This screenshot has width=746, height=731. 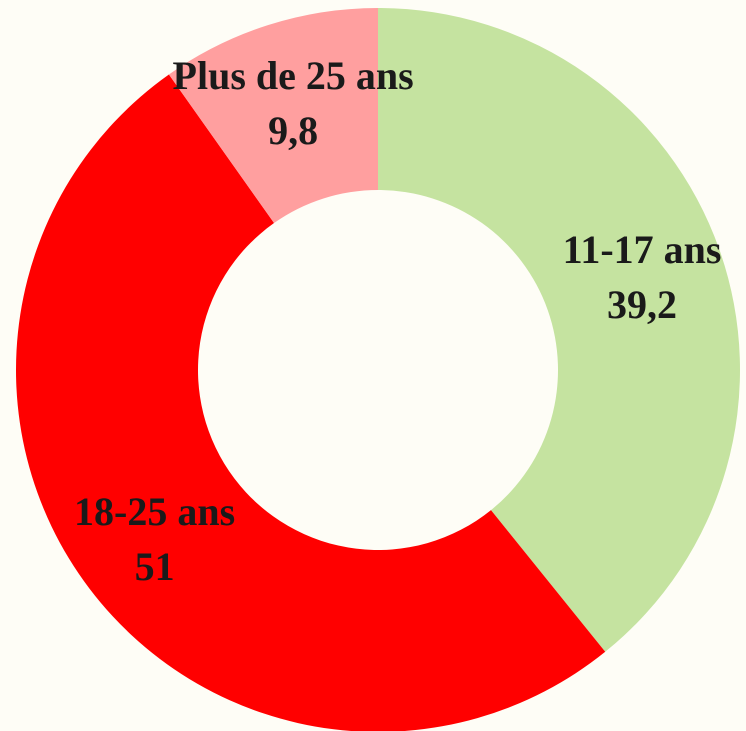 What do you see at coordinates (155, 539) in the screenshot?
I see `segment-label: 18-25 ans 51` at bounding box center [155, 539].